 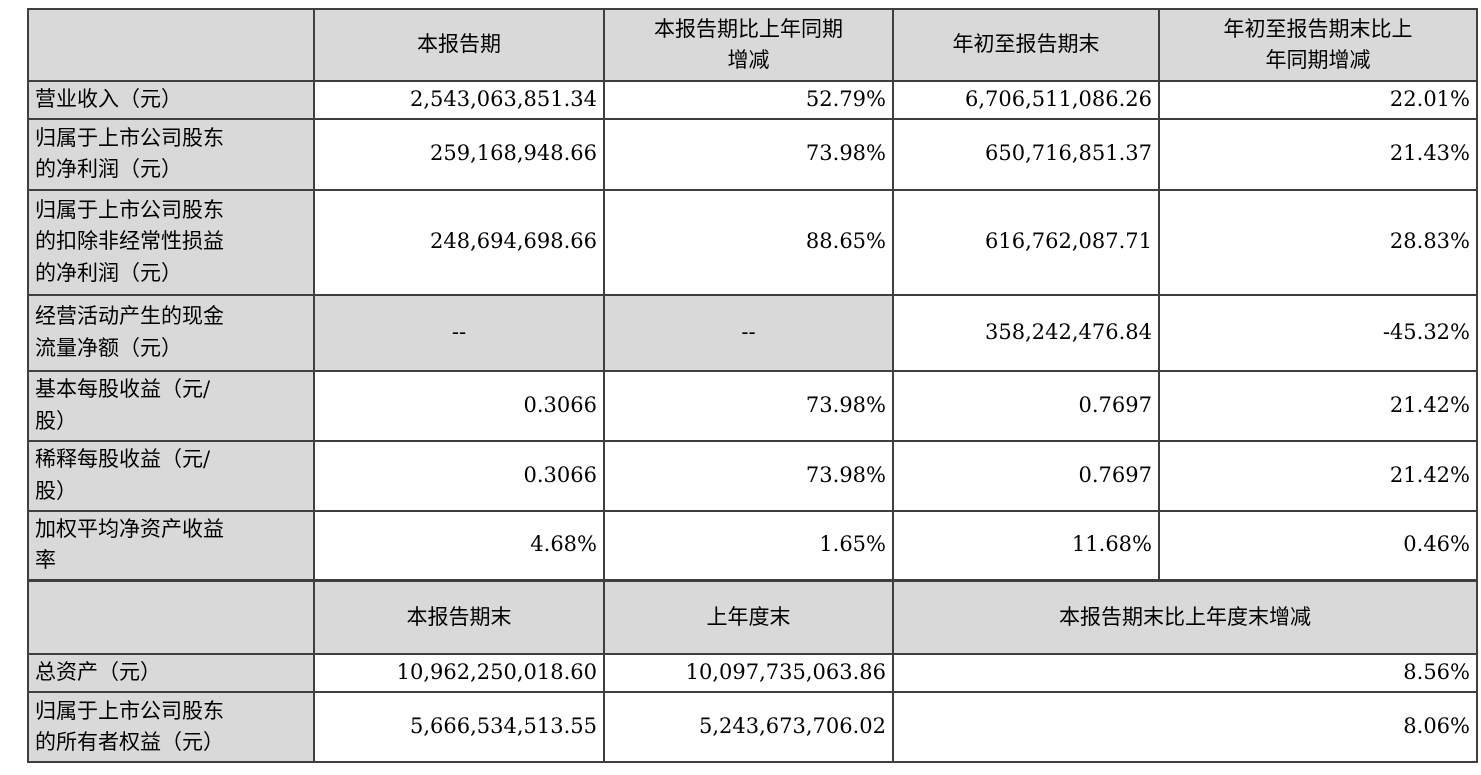 I want to click on cell-period-end-change: 8.56%, so click(x=1185, y=673).